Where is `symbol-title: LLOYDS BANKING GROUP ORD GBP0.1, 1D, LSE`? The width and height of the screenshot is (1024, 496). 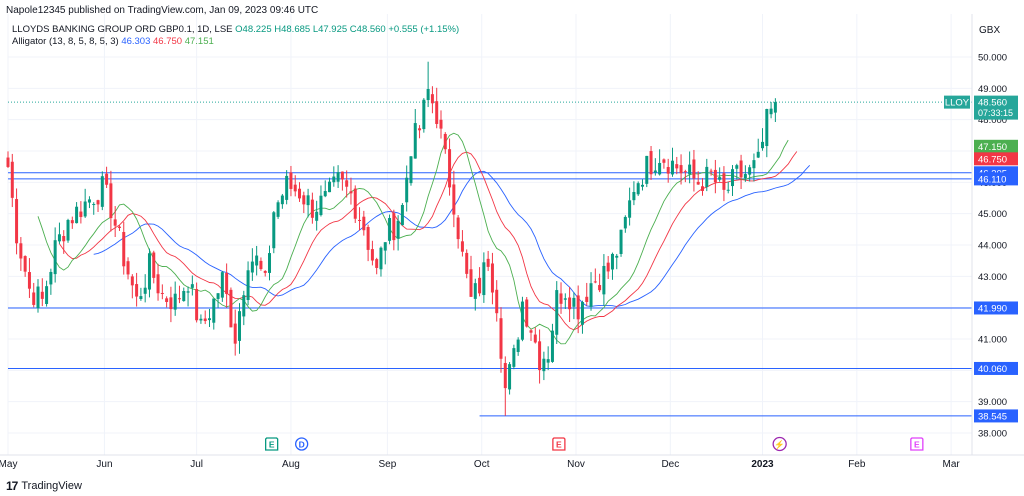 symbol-title: LLOYDS BANKING GROUP ORD GBP0.1, 1D, LSE is located at coordinates (122, 29).